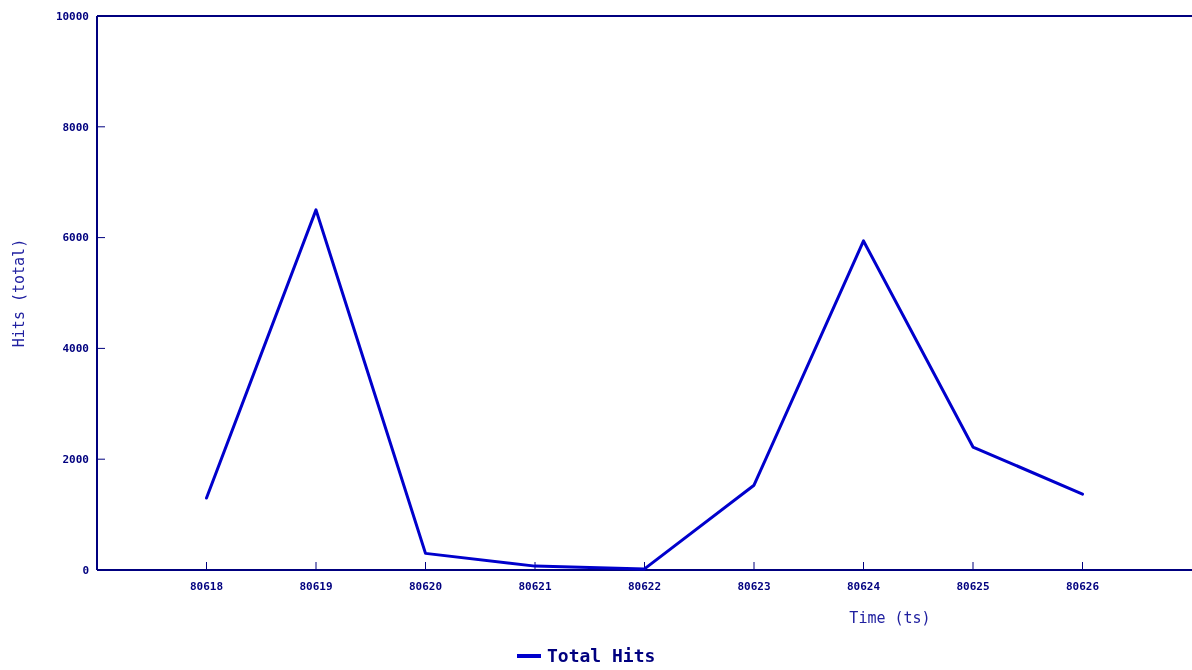 The width and height of the screenshot is (1192, 670). What do you see at coordinates (425, 586) in the screenshot?
I see `x-tick-label: 80620` at bounding box center [425, 586].